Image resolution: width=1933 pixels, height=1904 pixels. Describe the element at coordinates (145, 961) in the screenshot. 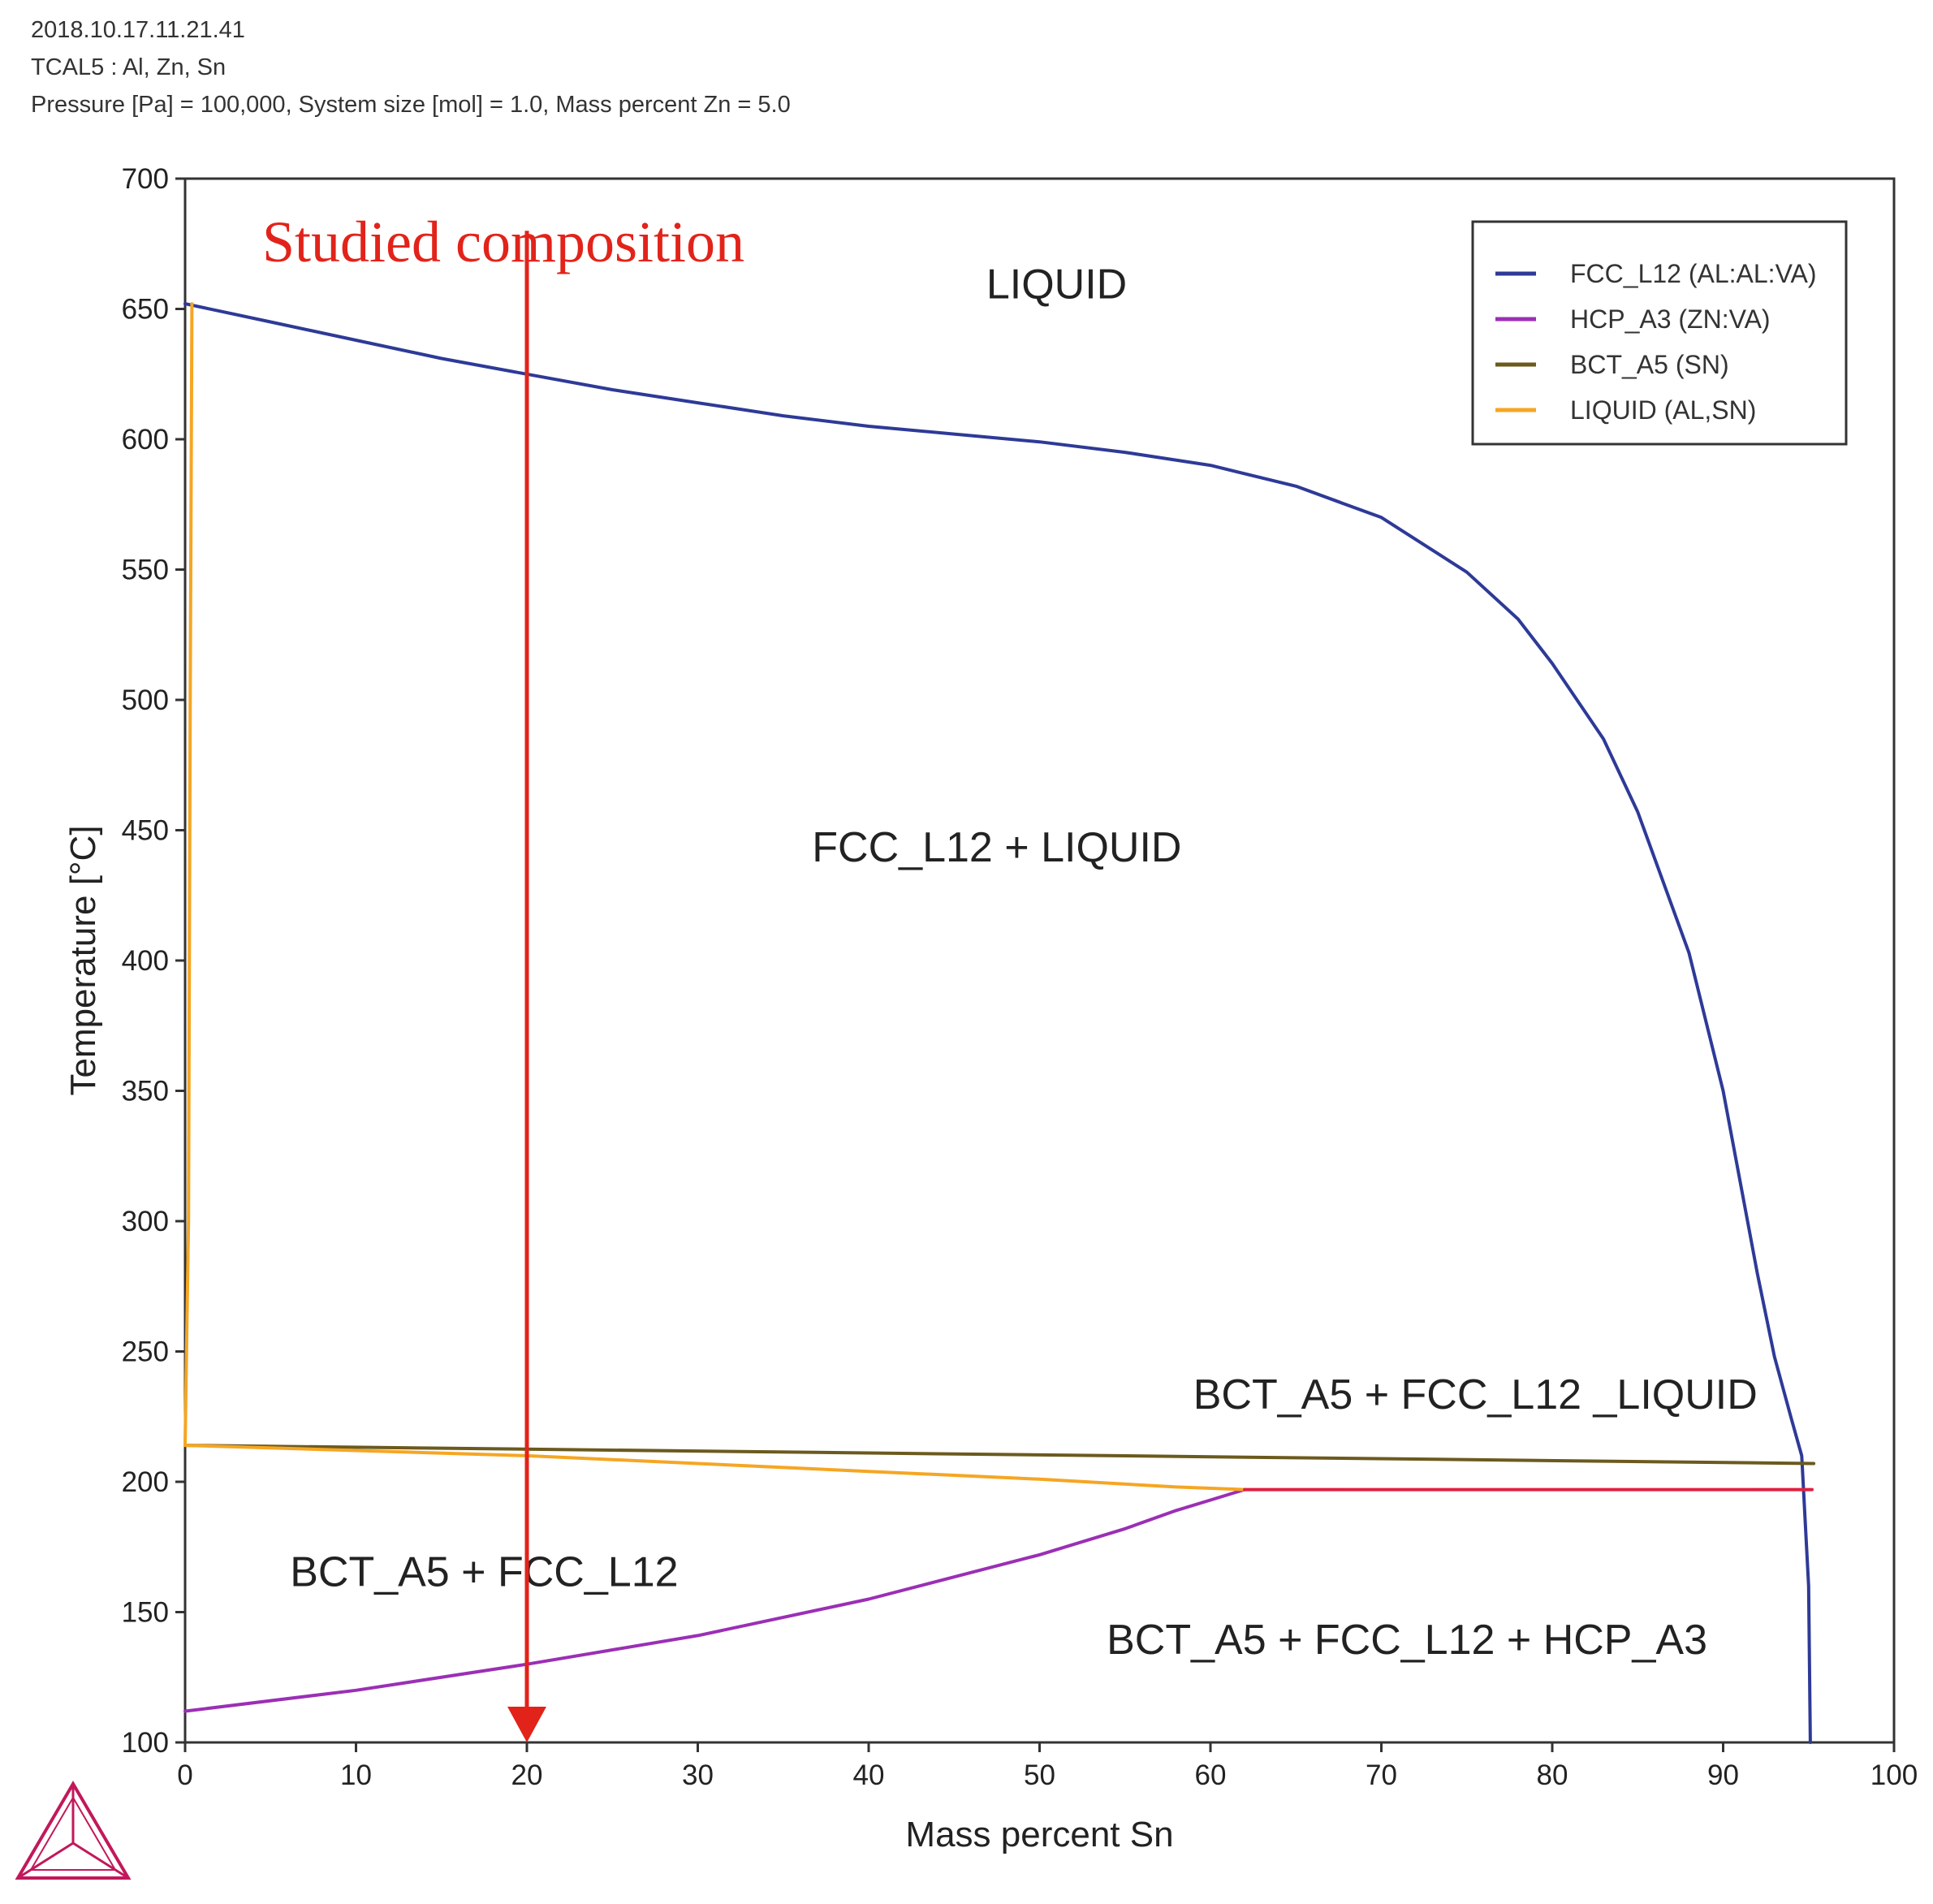

I see `y-tick-label: 400` at that location.